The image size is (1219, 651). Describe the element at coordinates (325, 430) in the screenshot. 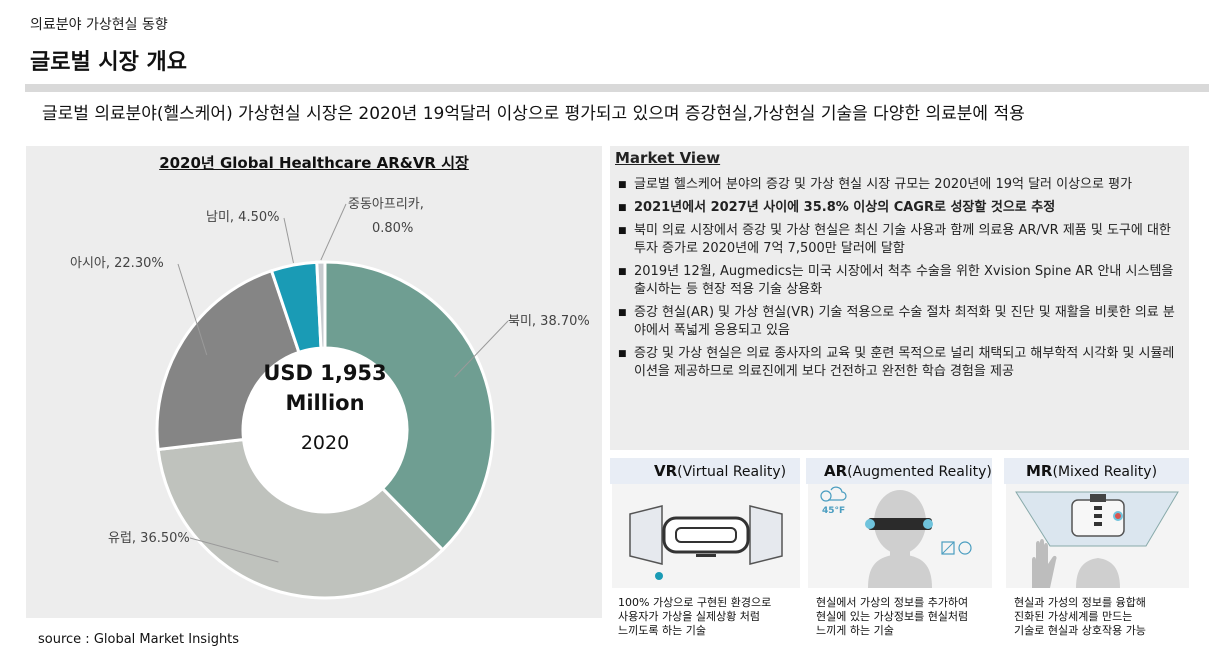

I see `donut-hole` at that location.